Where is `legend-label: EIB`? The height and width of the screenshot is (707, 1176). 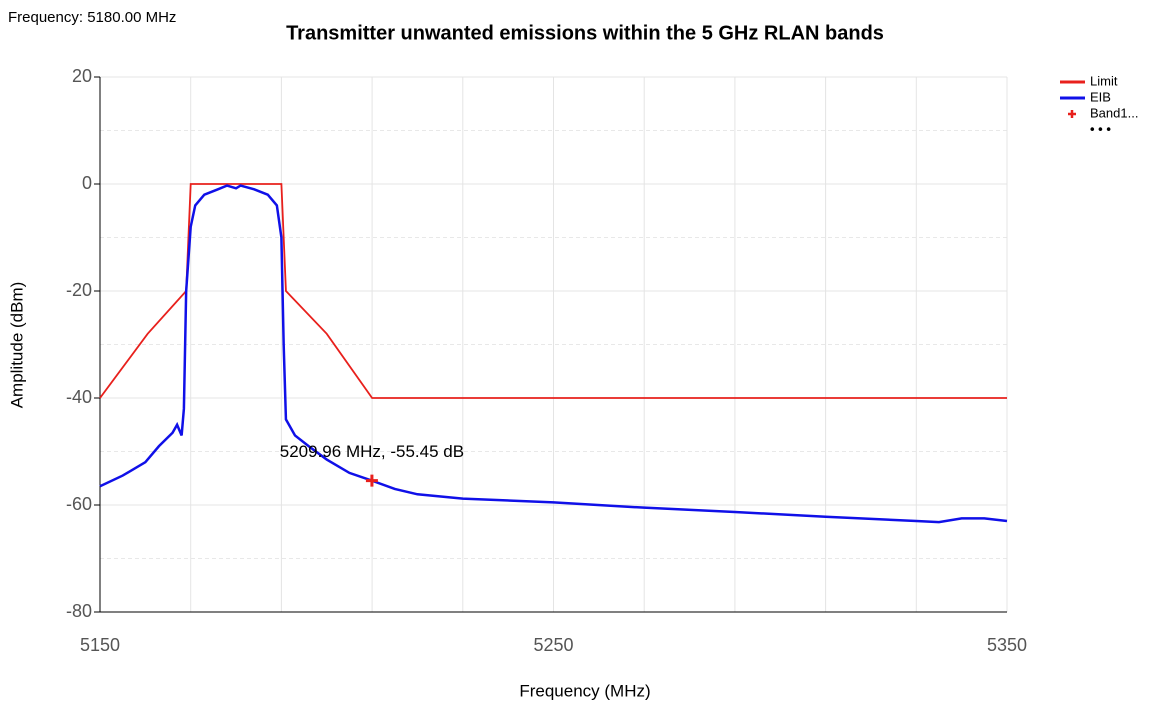
legend-label: EIB is located at coordinates (1100, 96).